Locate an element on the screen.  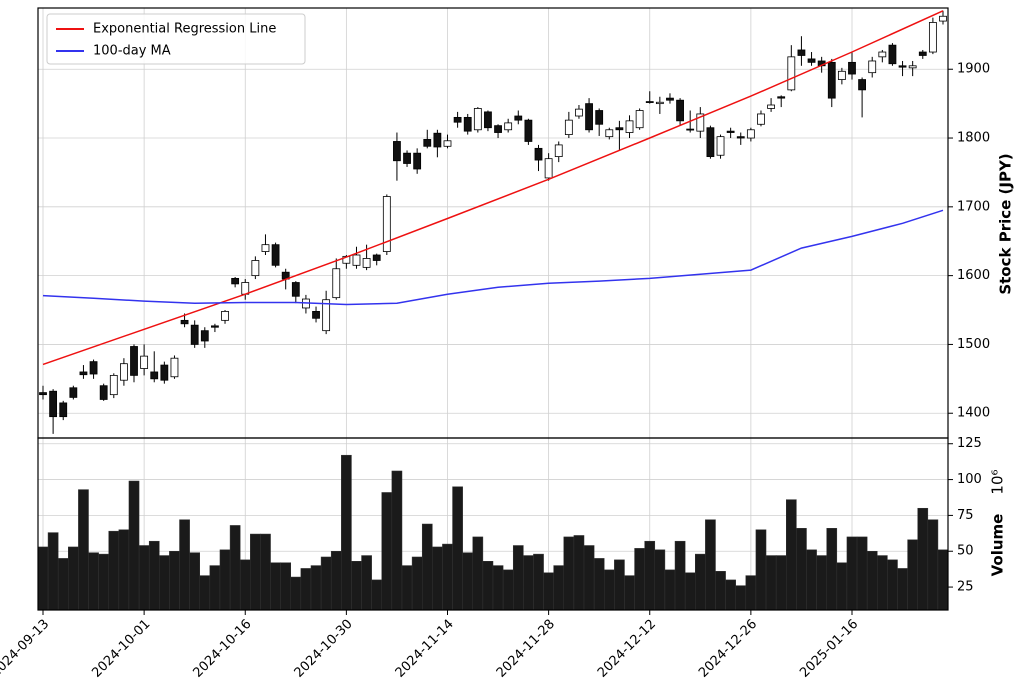
series-line is located at coordinates (493, 257).